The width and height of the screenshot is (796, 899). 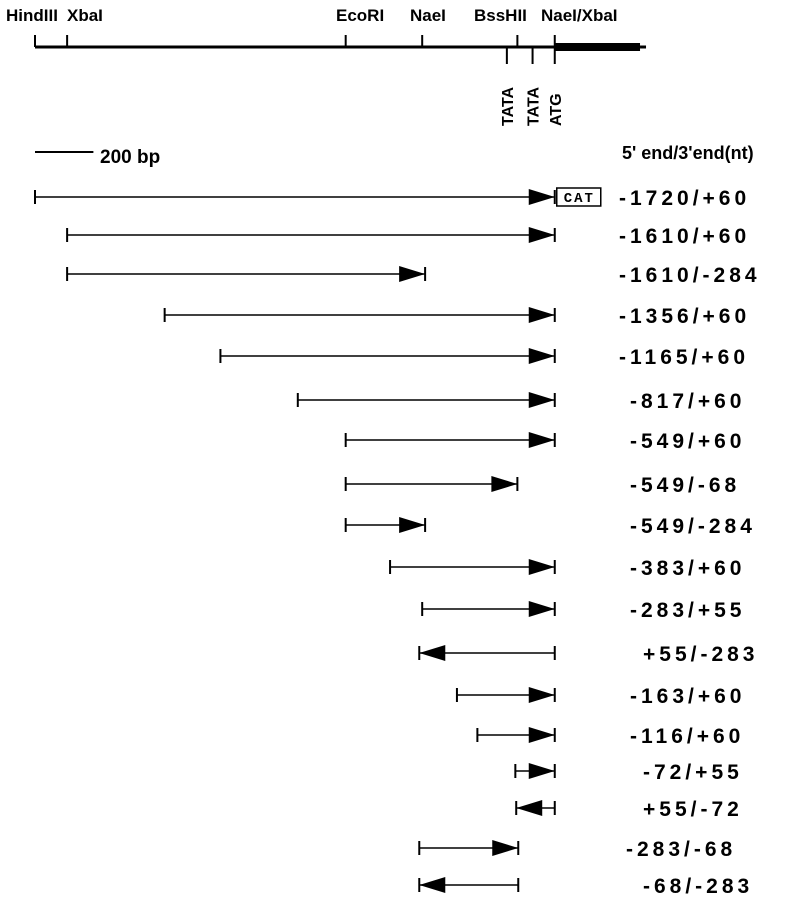 I want to click on site-label: HindIII, so click(x=32, y=15).